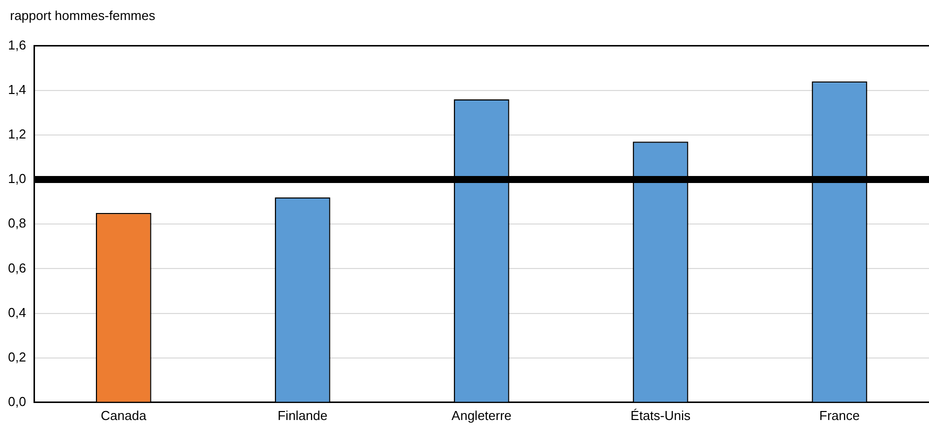 This screenshot has width=929, height=431. Describe the element at coordinates (17, 401) in the screenshot. I see `y-tick-label: 0,0` at that location.